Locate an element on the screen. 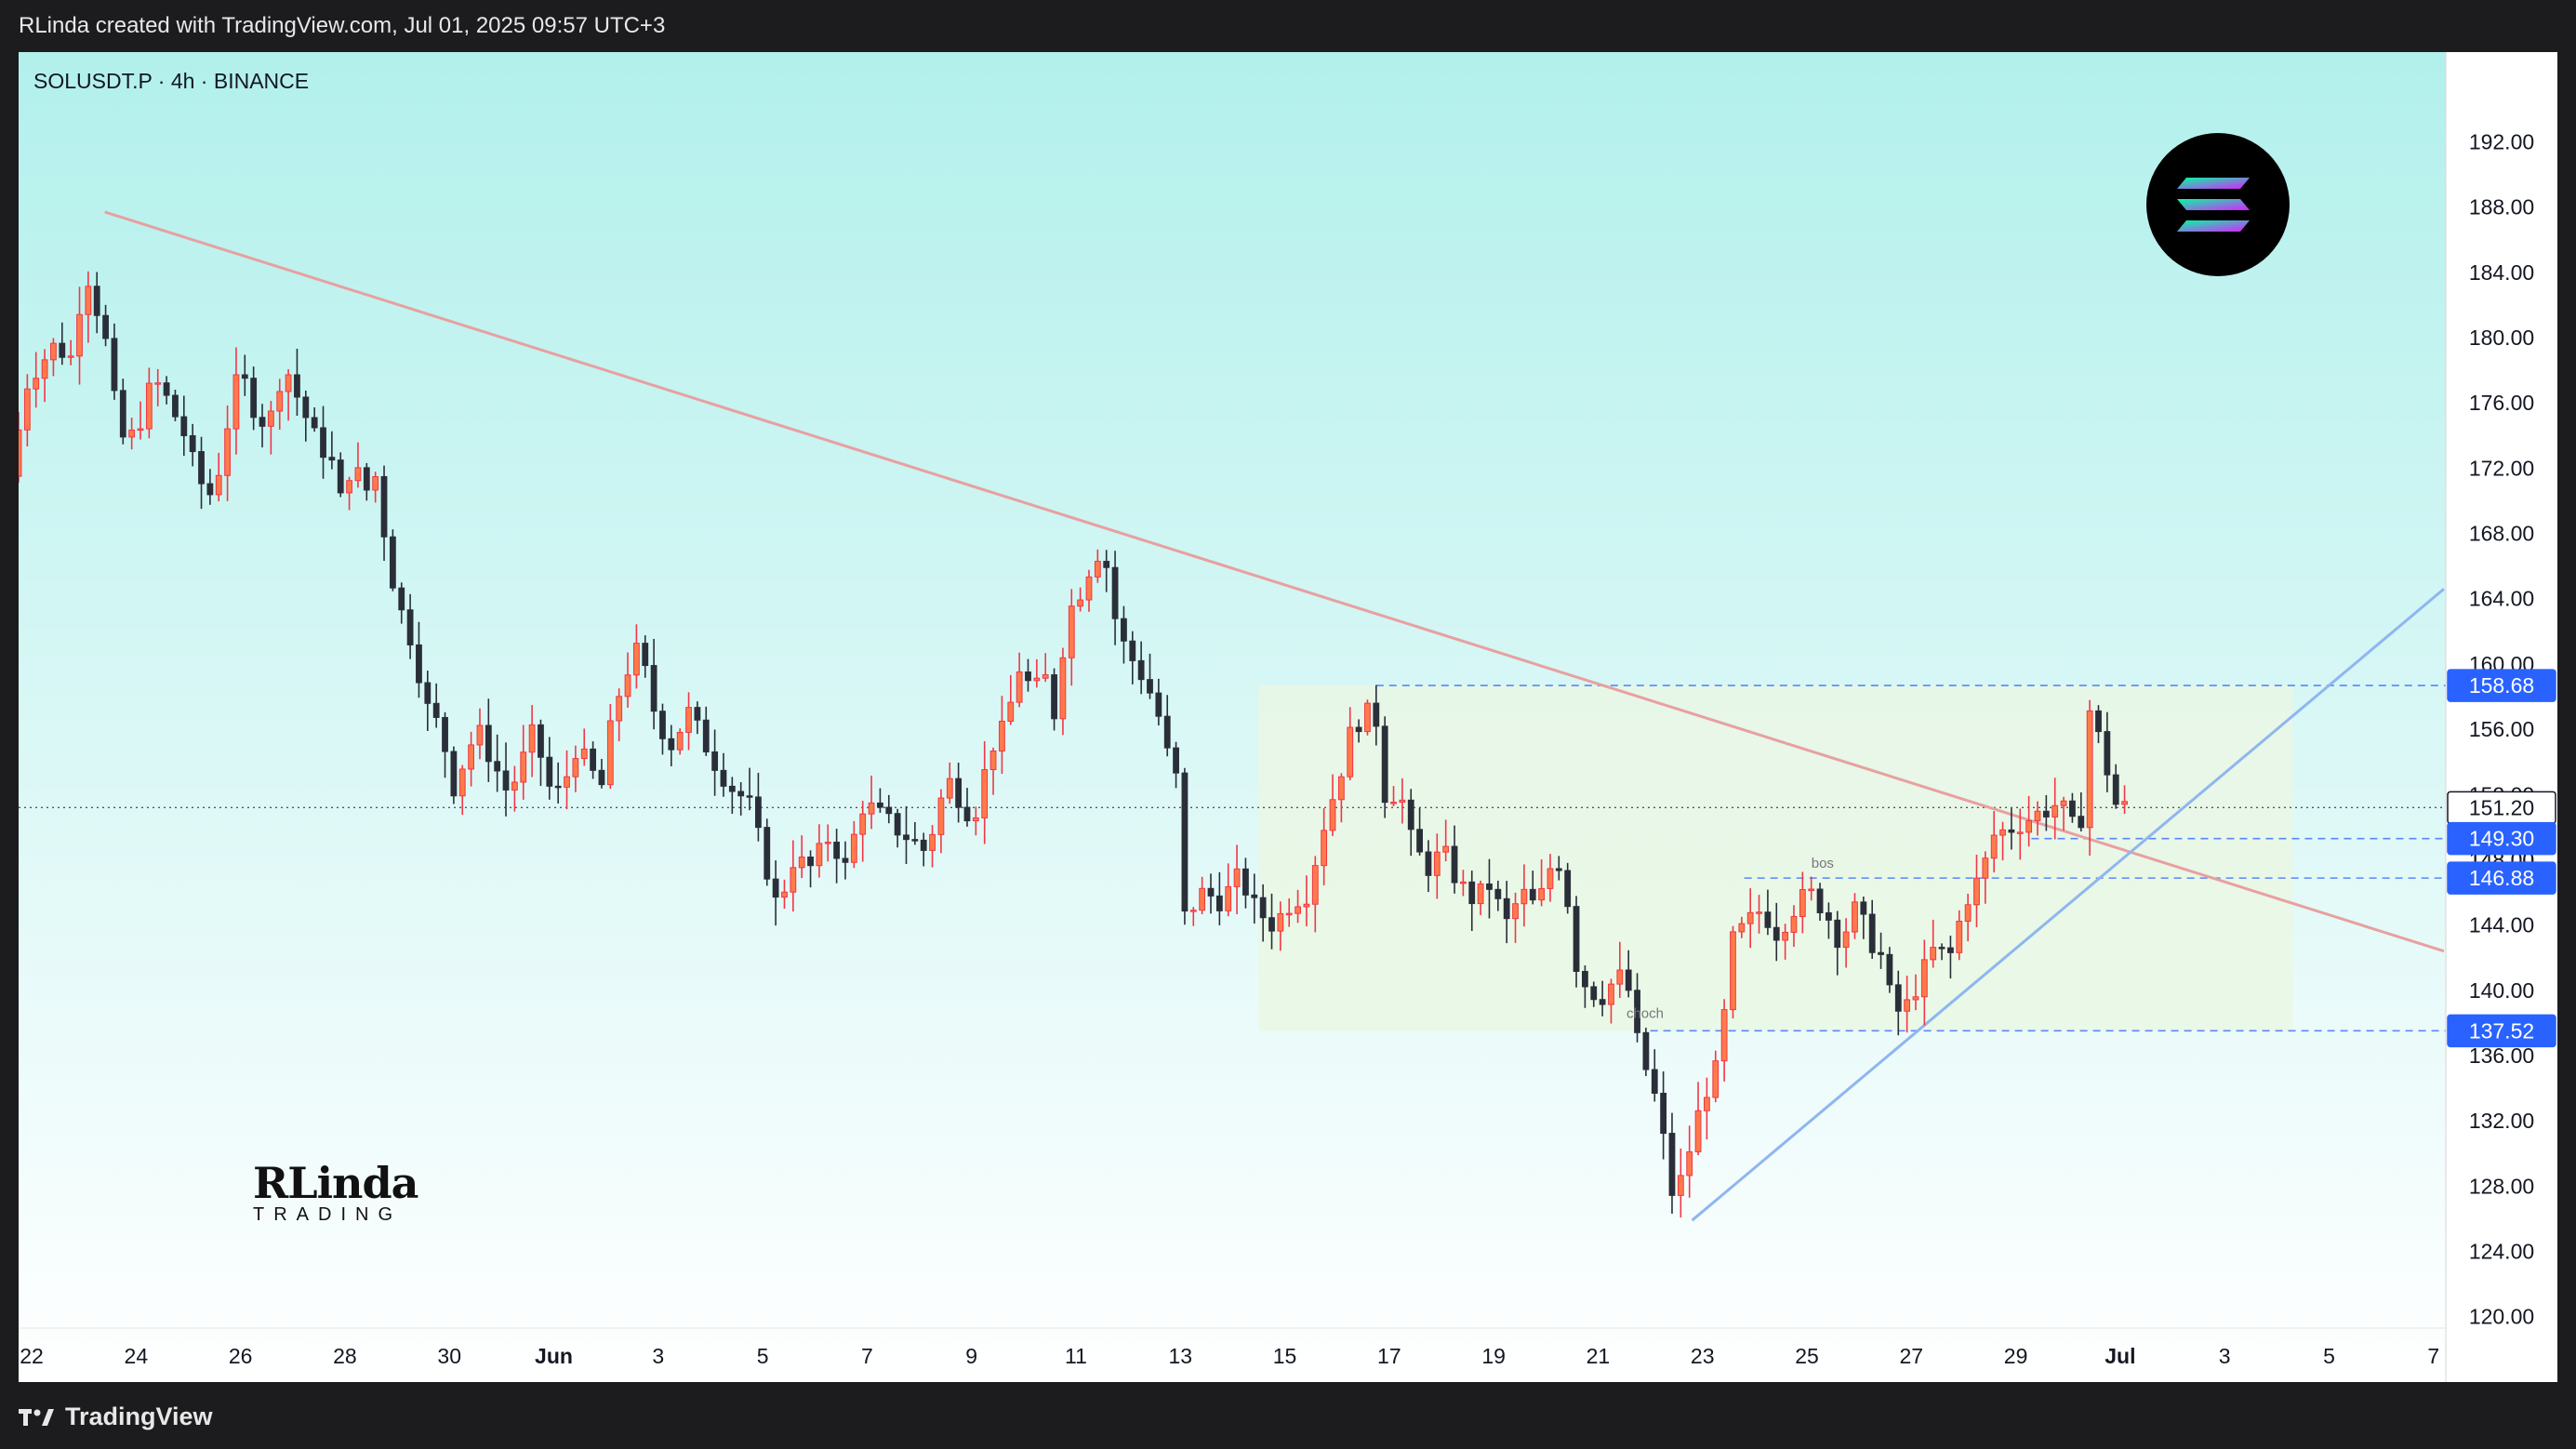  footer-brand-text: TradingView is located at coordinates (139, 1416).